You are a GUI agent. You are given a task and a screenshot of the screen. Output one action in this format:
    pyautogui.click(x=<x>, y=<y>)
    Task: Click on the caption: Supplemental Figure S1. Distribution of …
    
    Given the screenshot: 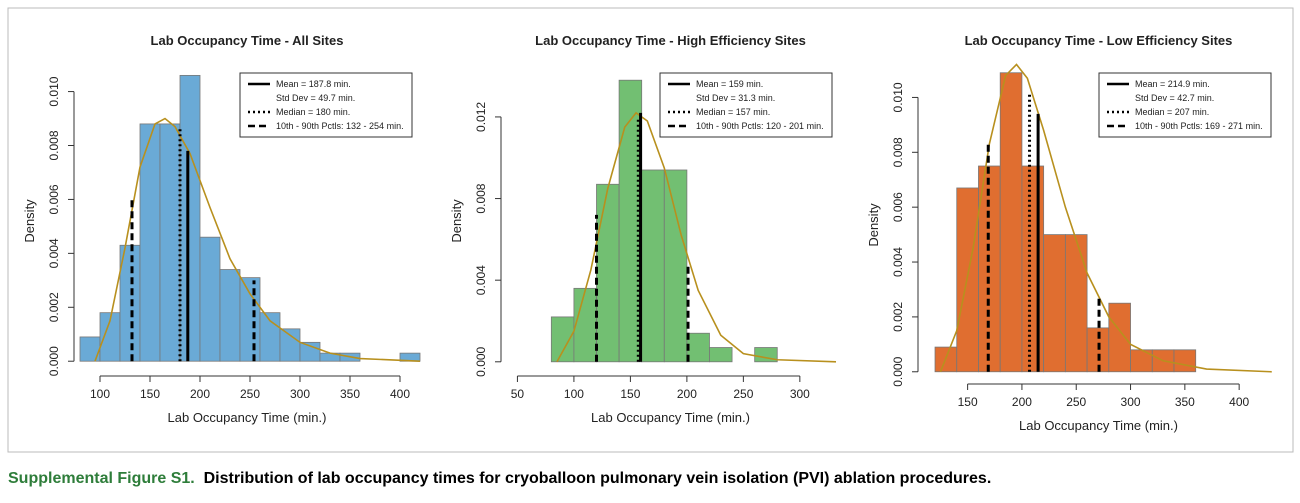 What is the action you would take?
    pyautogui.click(x=499, y=479)
    